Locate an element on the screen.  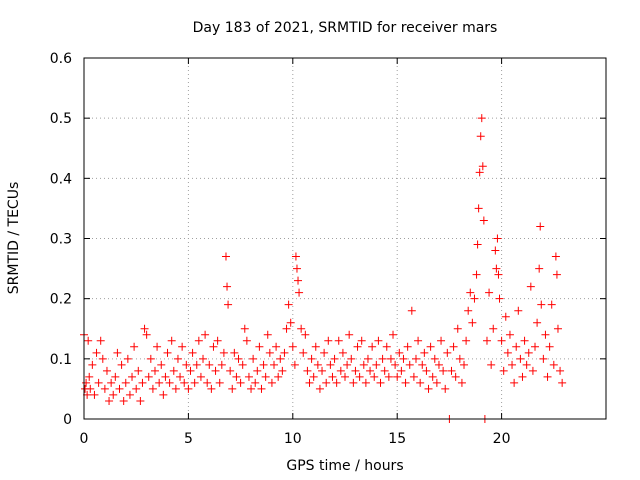
y-tick-label: 0 is located at coordinates (67, 420).